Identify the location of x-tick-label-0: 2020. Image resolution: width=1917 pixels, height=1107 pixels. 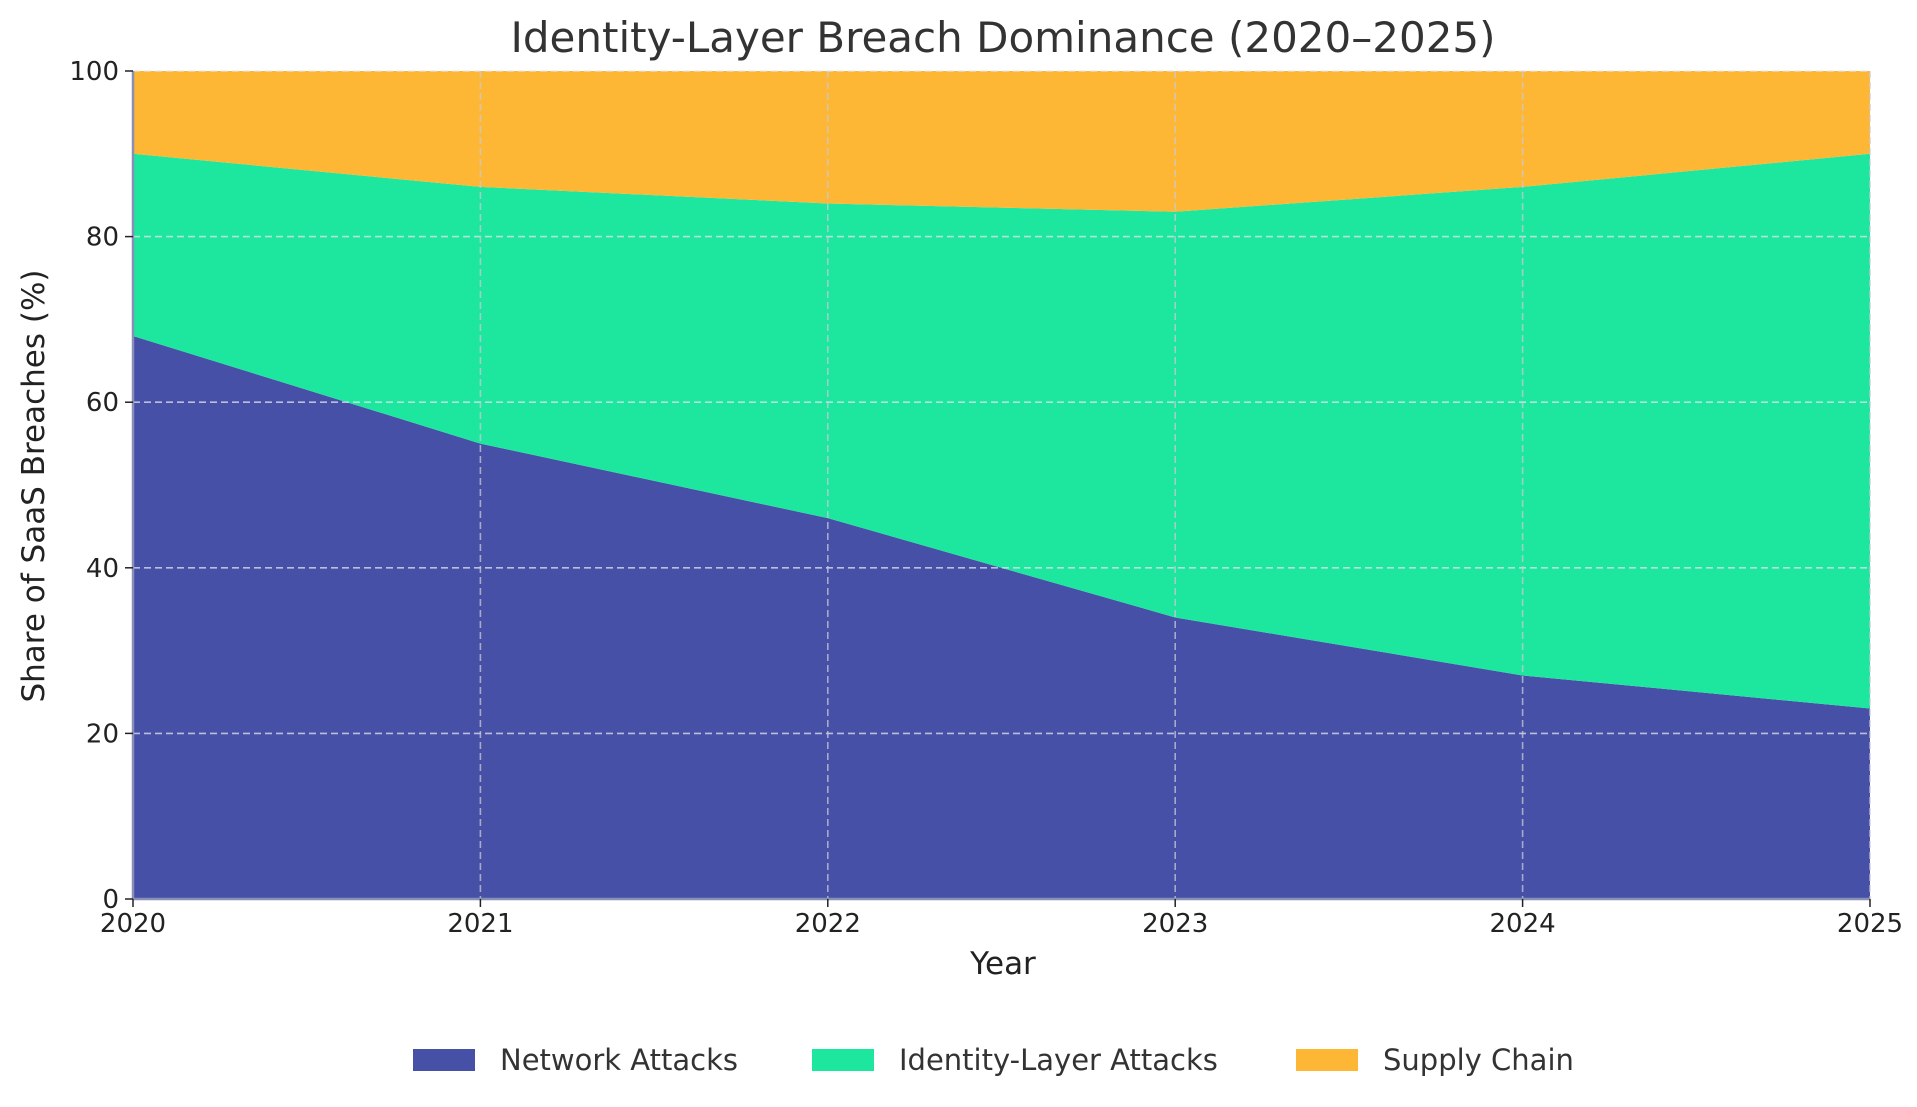
(133, 924).